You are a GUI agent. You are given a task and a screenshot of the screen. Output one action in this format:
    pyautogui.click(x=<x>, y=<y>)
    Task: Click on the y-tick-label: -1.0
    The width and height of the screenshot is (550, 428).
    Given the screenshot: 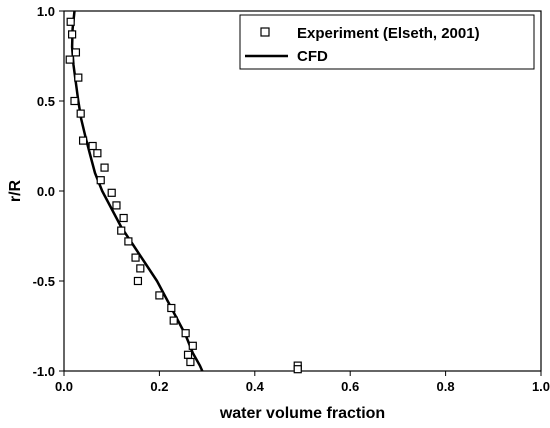 What is the action you would take?
    pyautogui.click(x=44, y=371)
    